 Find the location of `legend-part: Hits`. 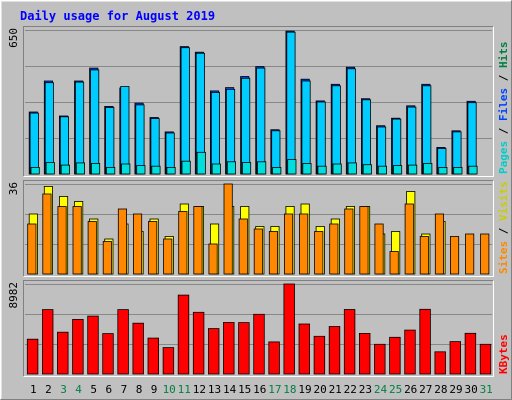

legend-part: Hits is located at coordinates (503, 55).